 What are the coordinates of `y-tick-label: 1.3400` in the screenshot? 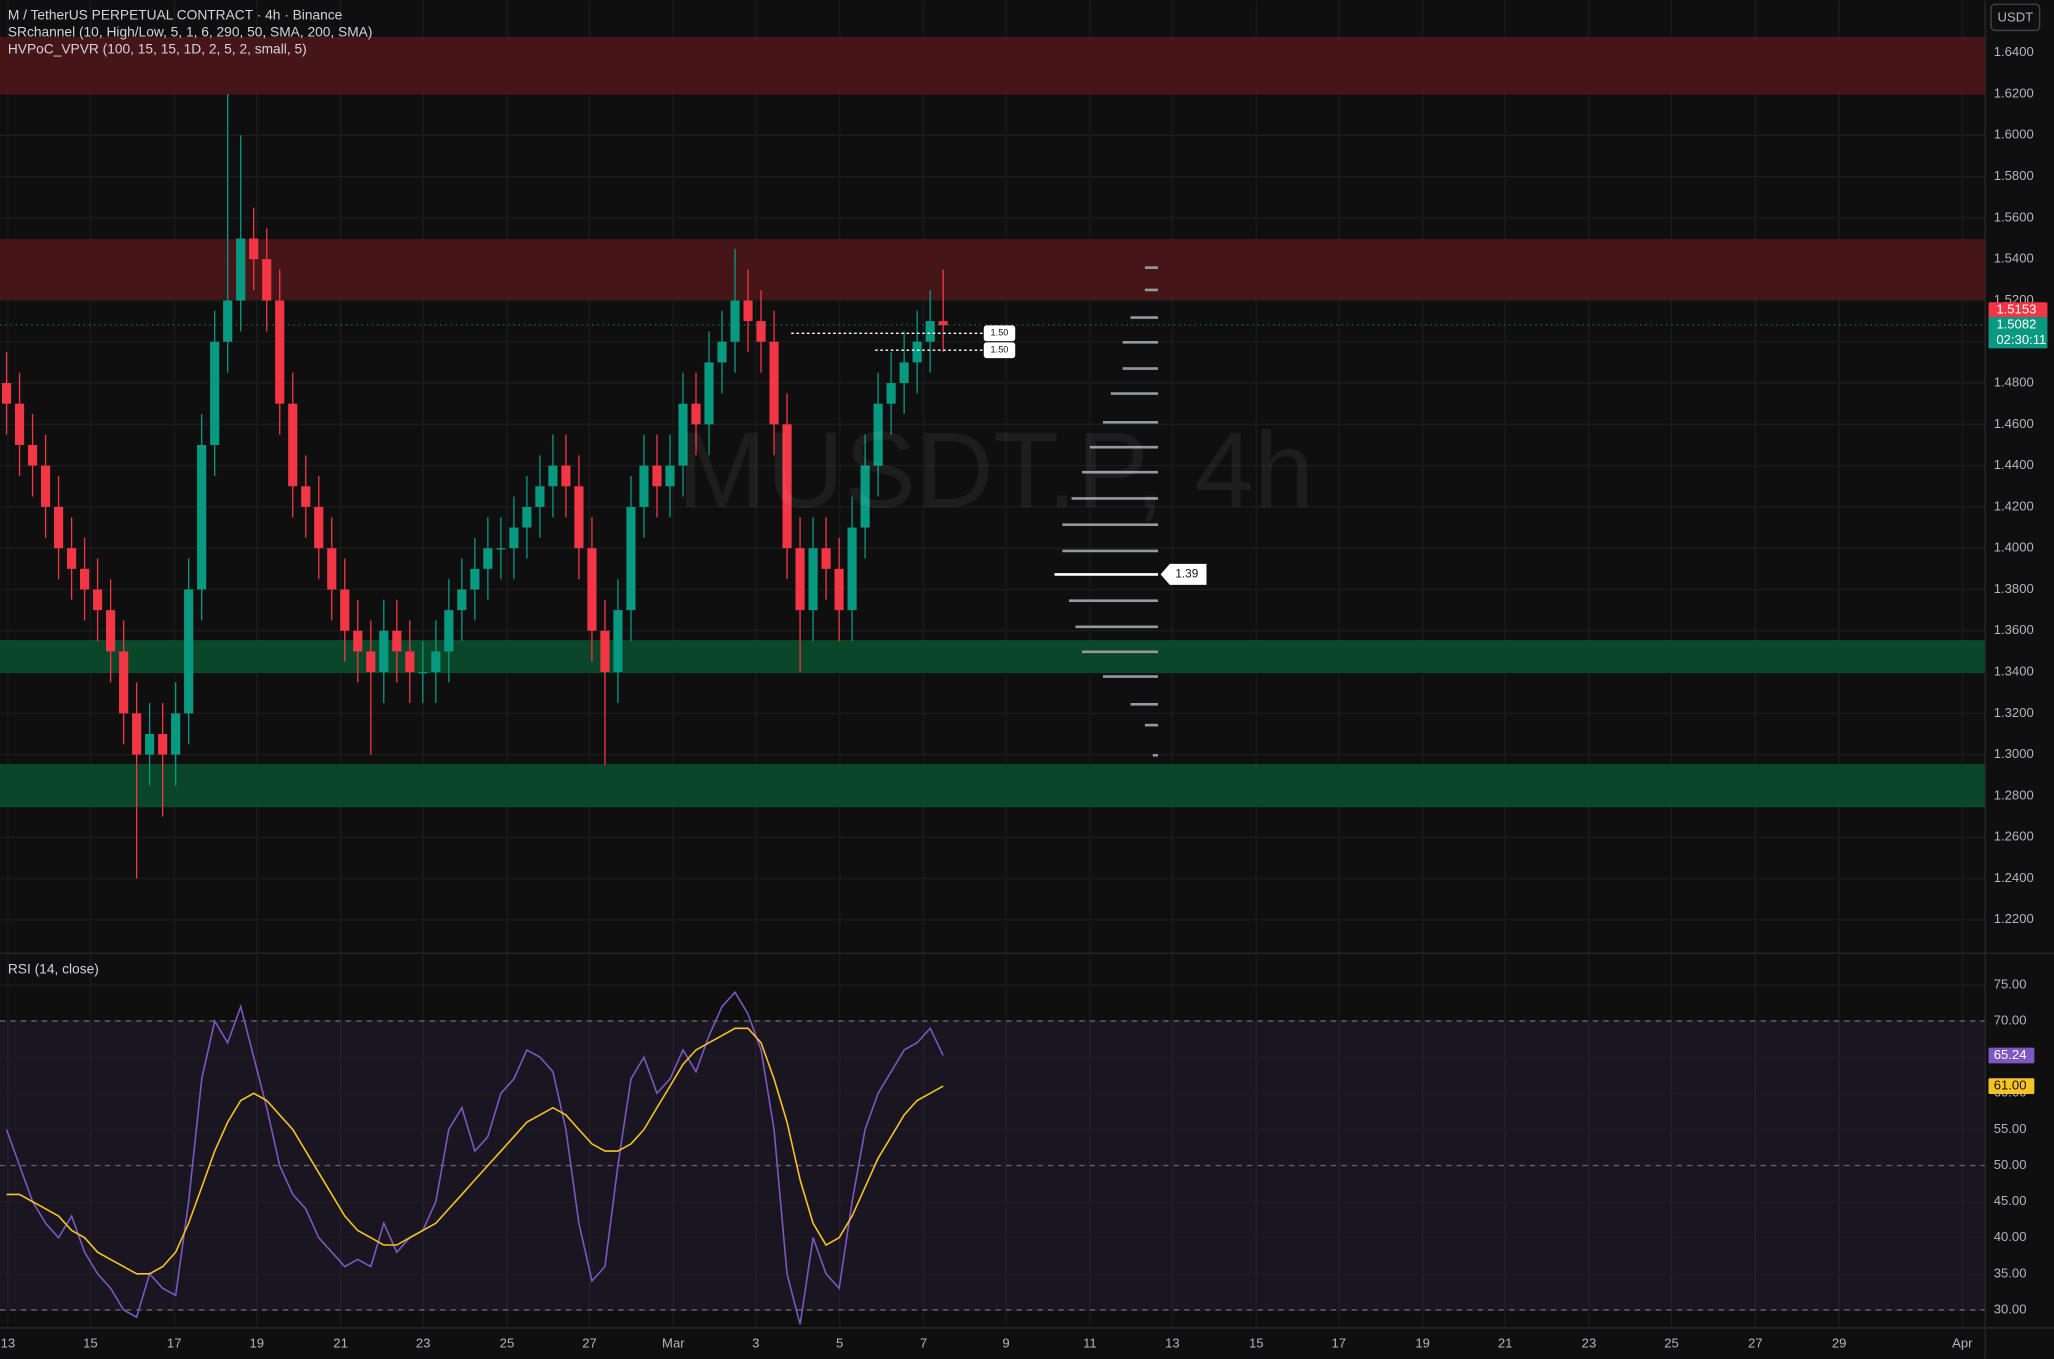 It's located at (2014, 671).